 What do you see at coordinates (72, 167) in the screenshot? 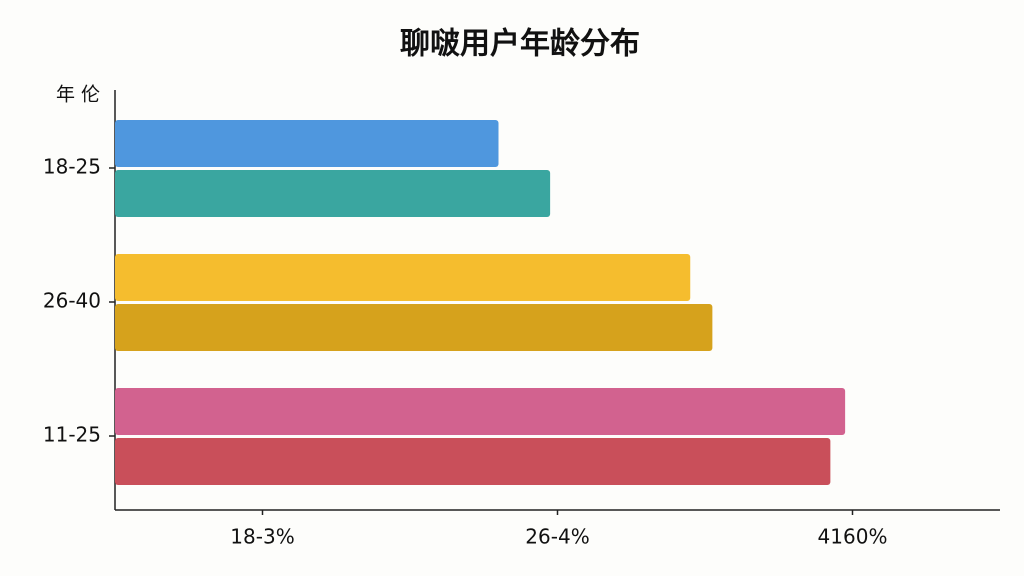
I see `y-tick-label: 18-25` at bounding box center [72, 167].